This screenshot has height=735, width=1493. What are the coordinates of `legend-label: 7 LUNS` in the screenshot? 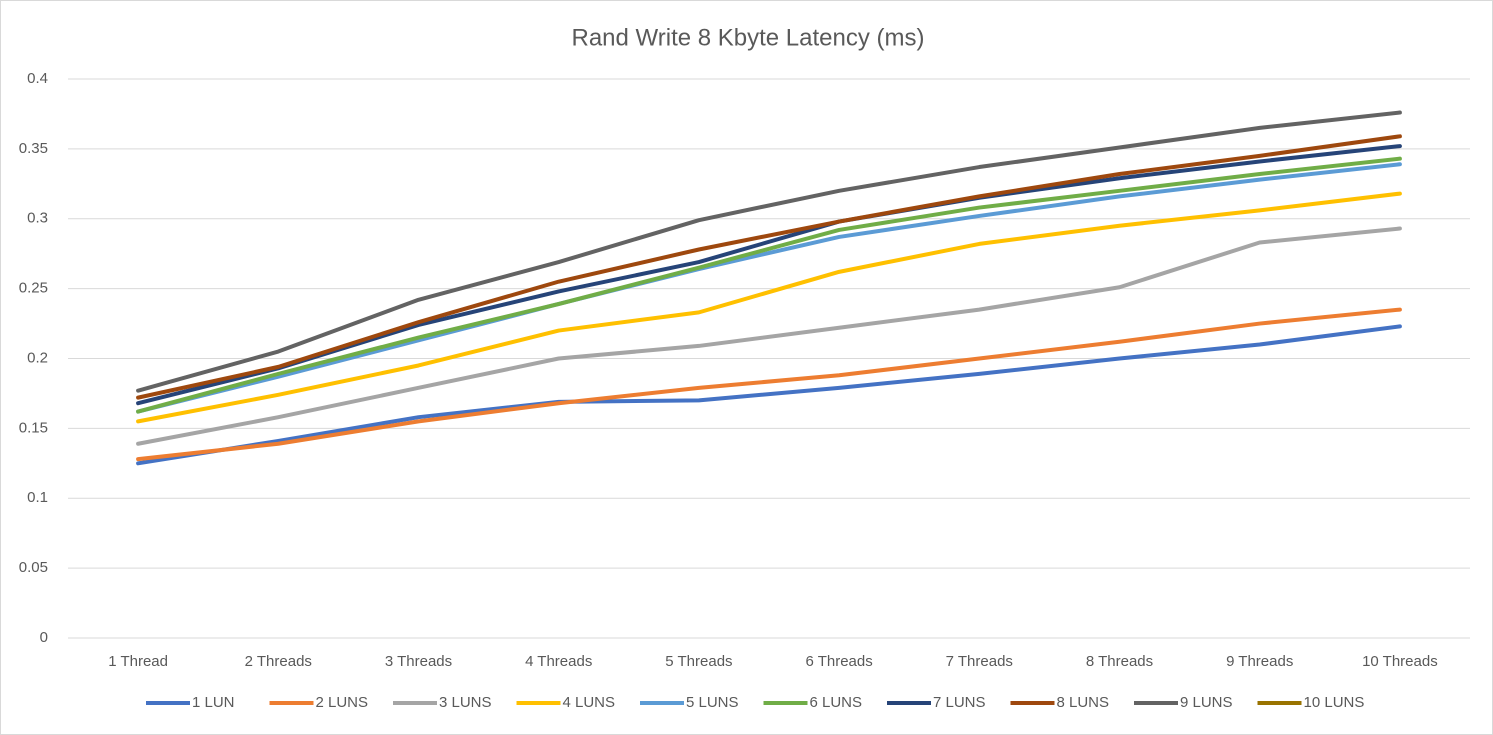 It's located at (959, 702).